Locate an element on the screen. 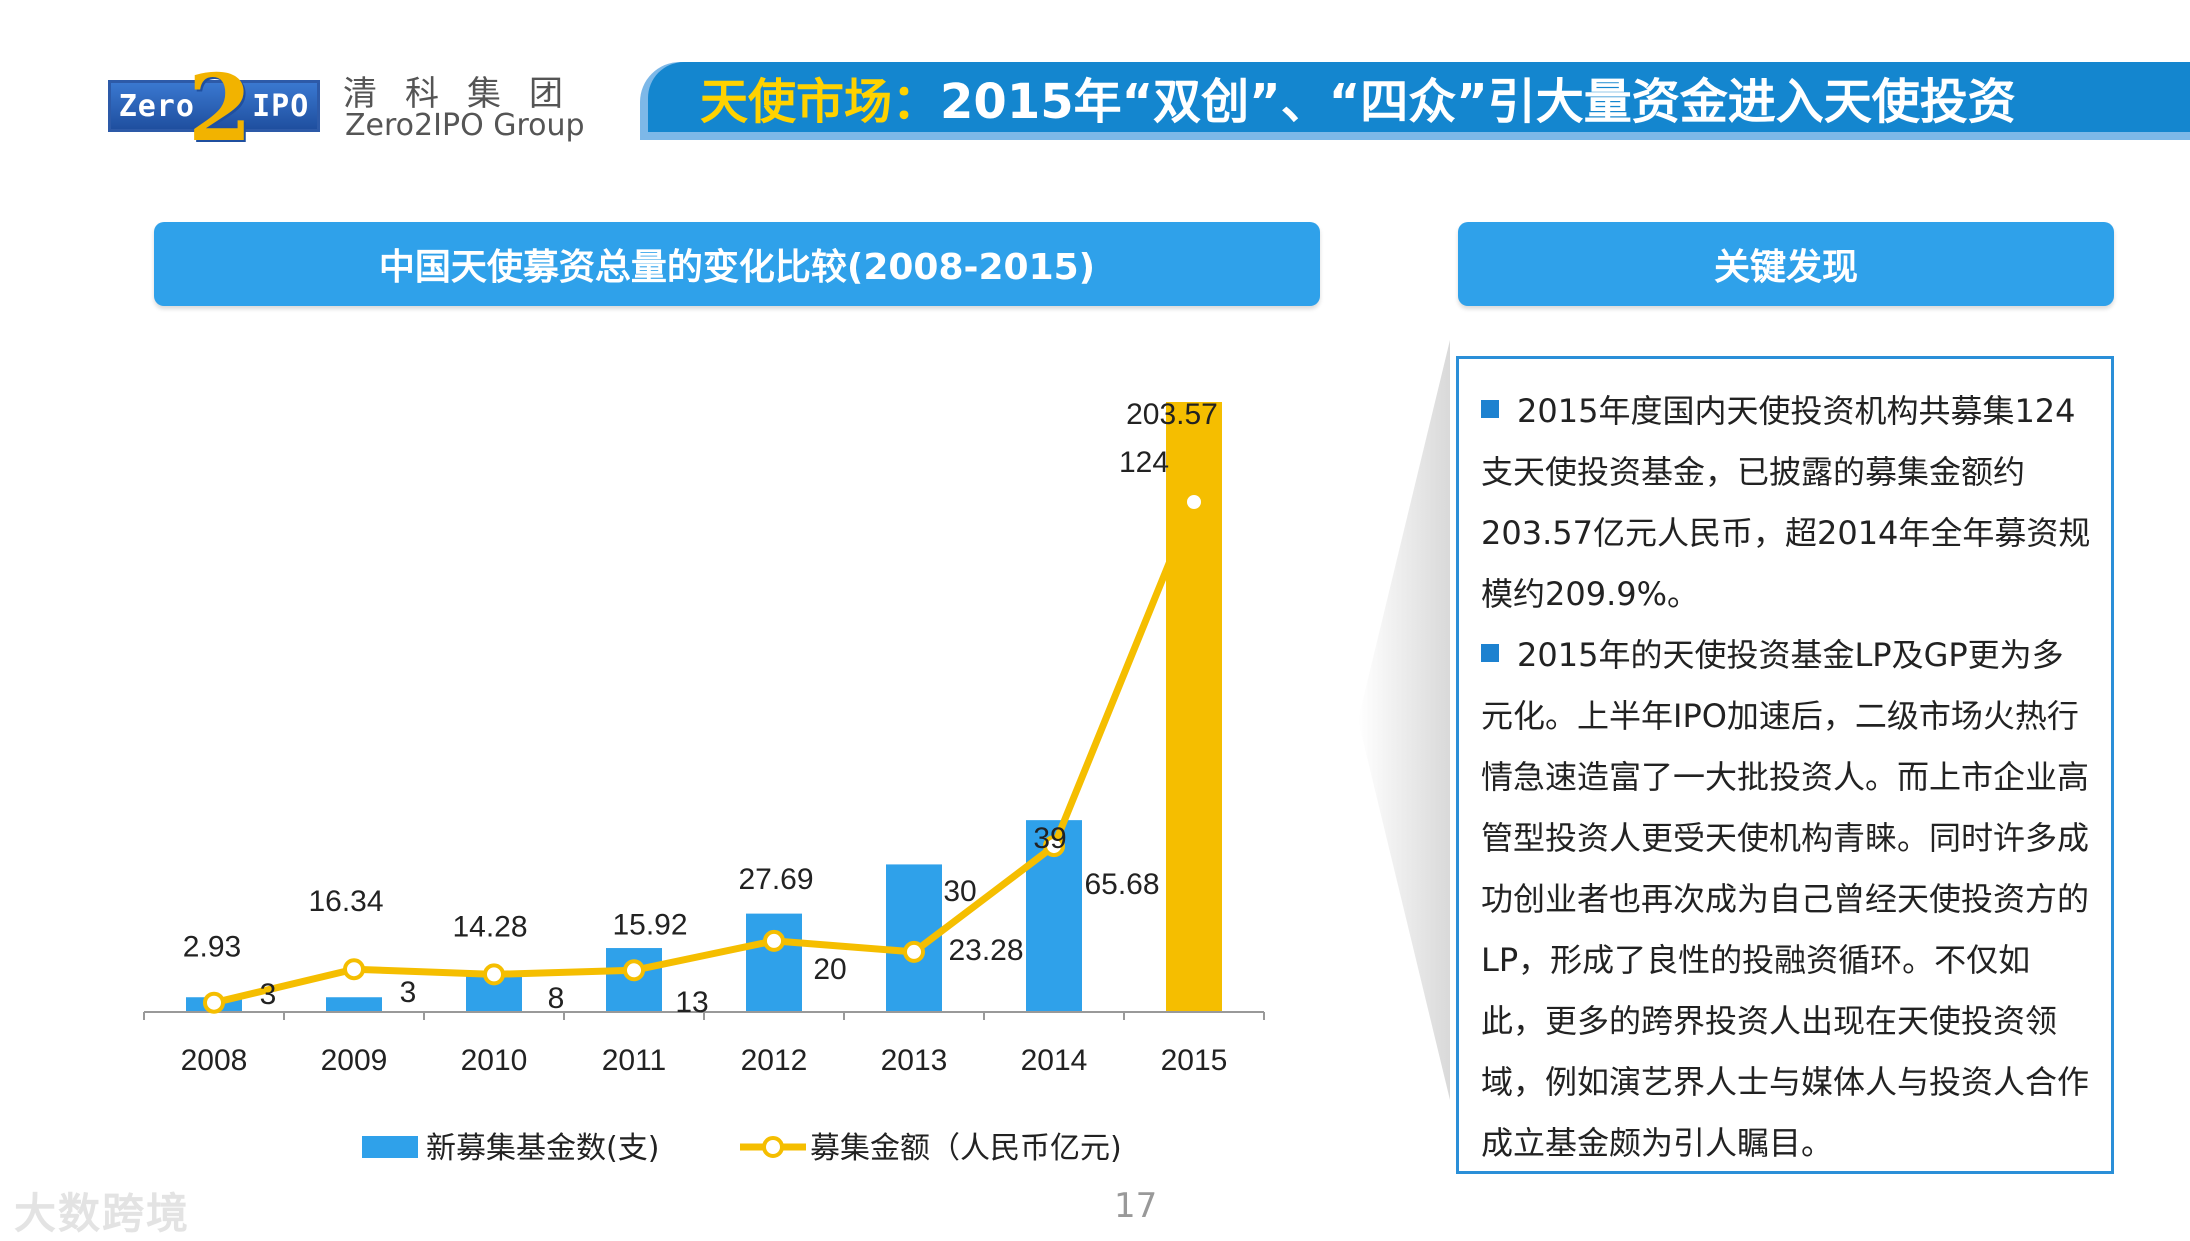 The image size is (2190, 1241). count-label-2015: 124 is located at coordinates (1144, 462).